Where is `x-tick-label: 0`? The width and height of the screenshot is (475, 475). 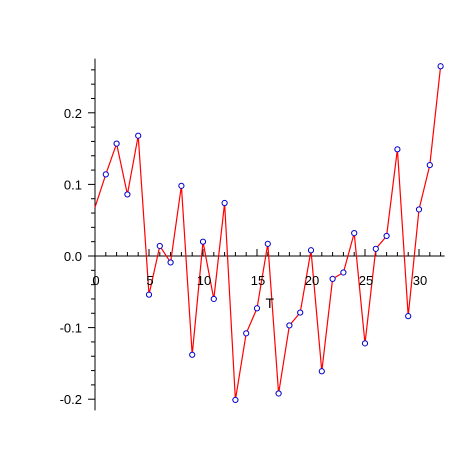 x-tick-label: 0 is located at coordinates (95, 280).